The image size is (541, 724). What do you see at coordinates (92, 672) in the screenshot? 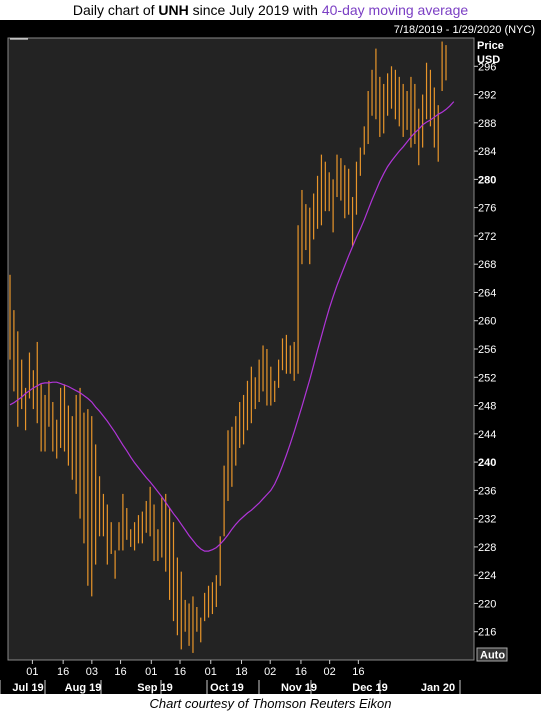
I see `x-tick-label: 03` at bounding box center [92, 672].